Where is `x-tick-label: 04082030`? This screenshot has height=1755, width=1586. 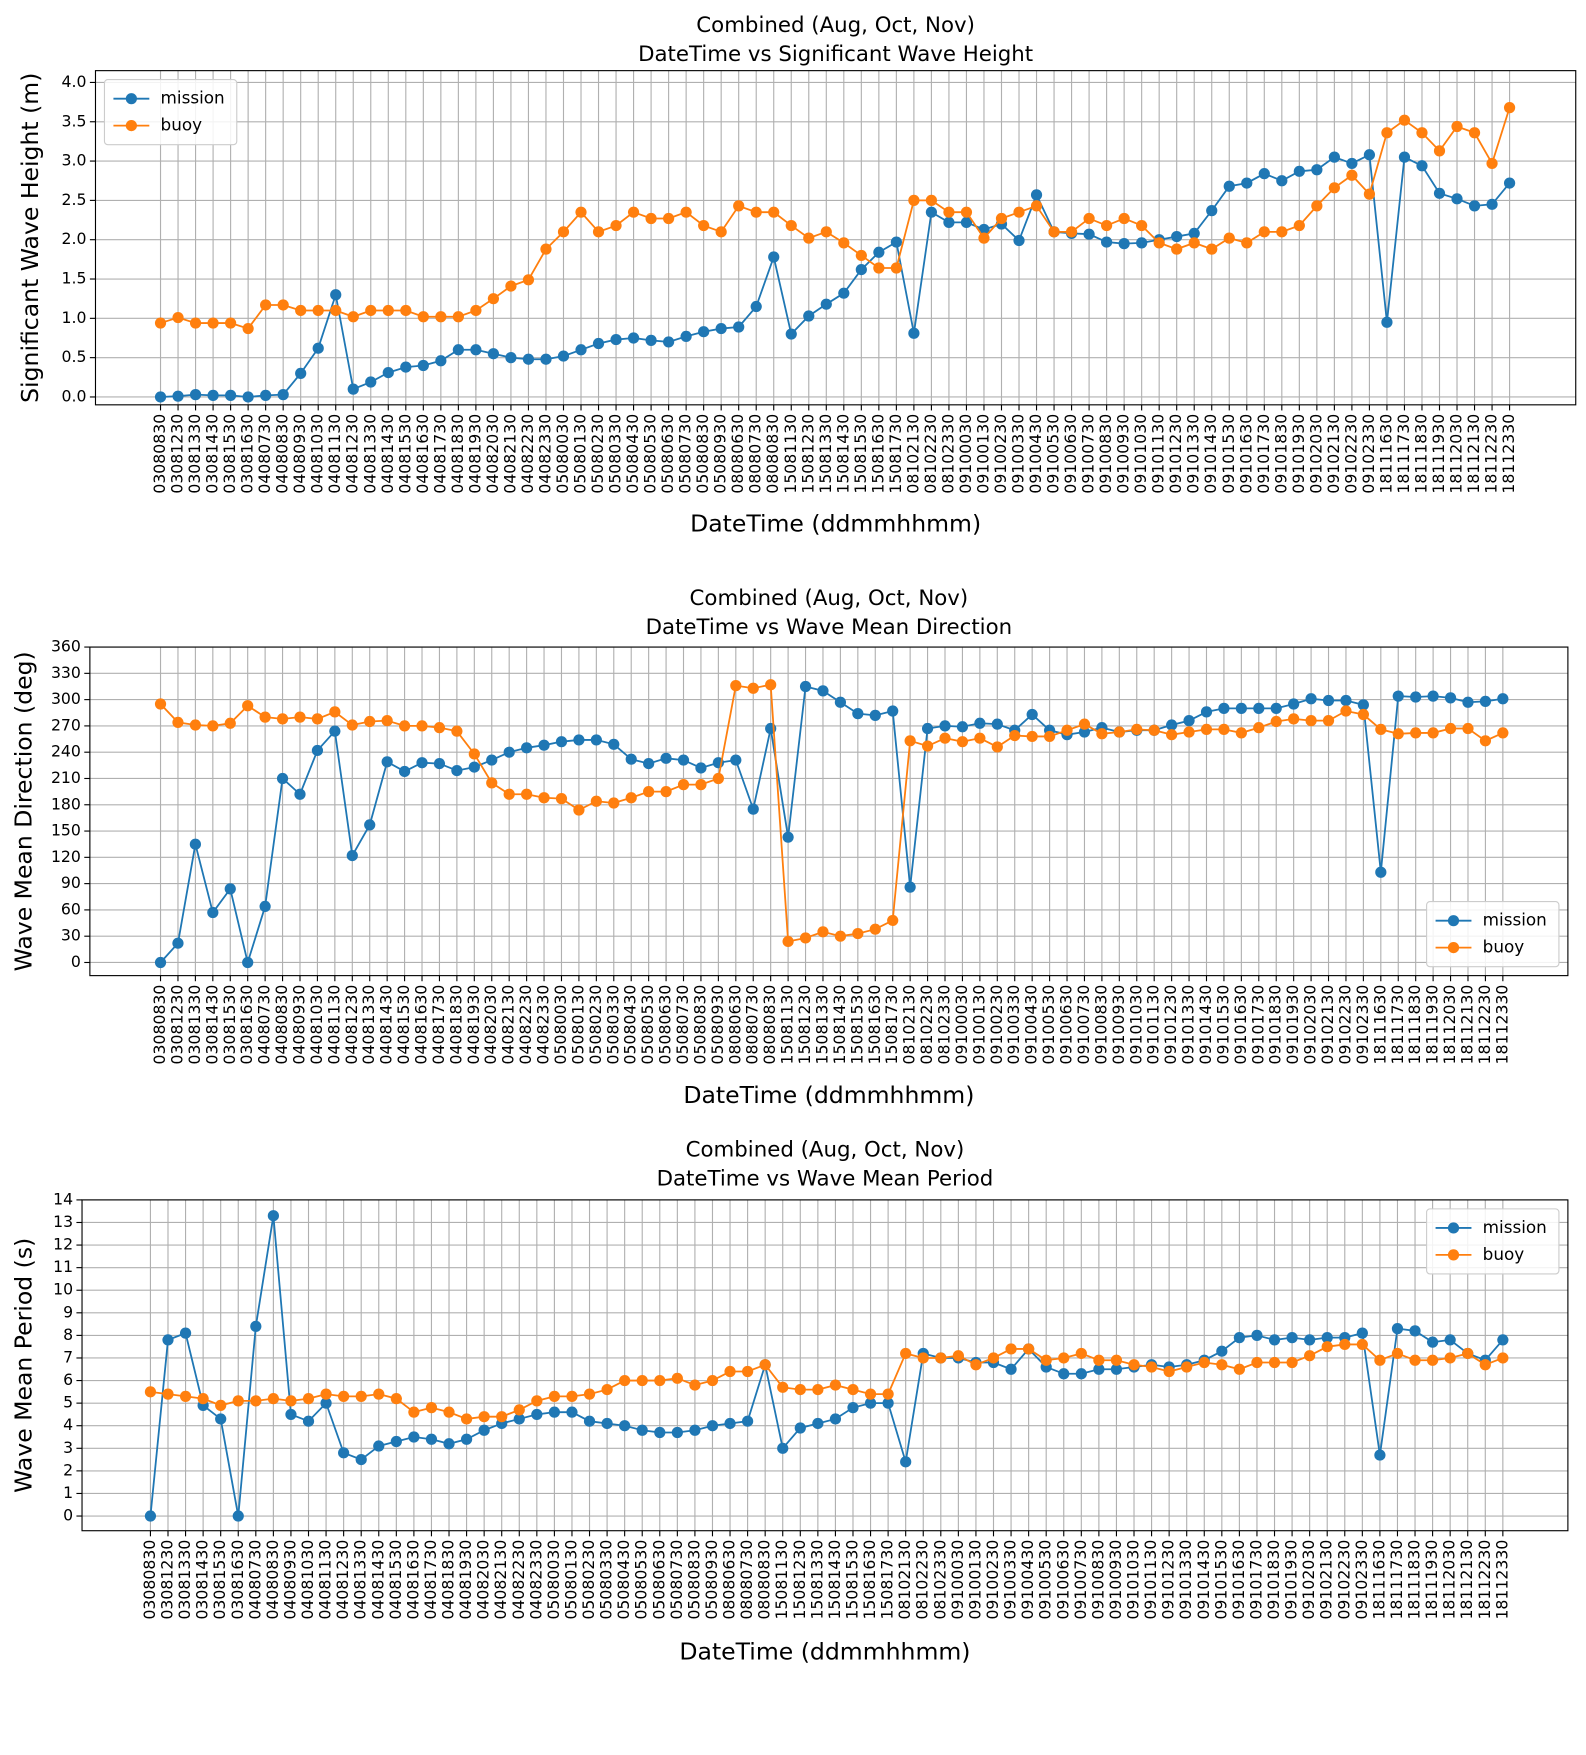 x-tick-label: 04082030 is located at coordinates (490, 1025).